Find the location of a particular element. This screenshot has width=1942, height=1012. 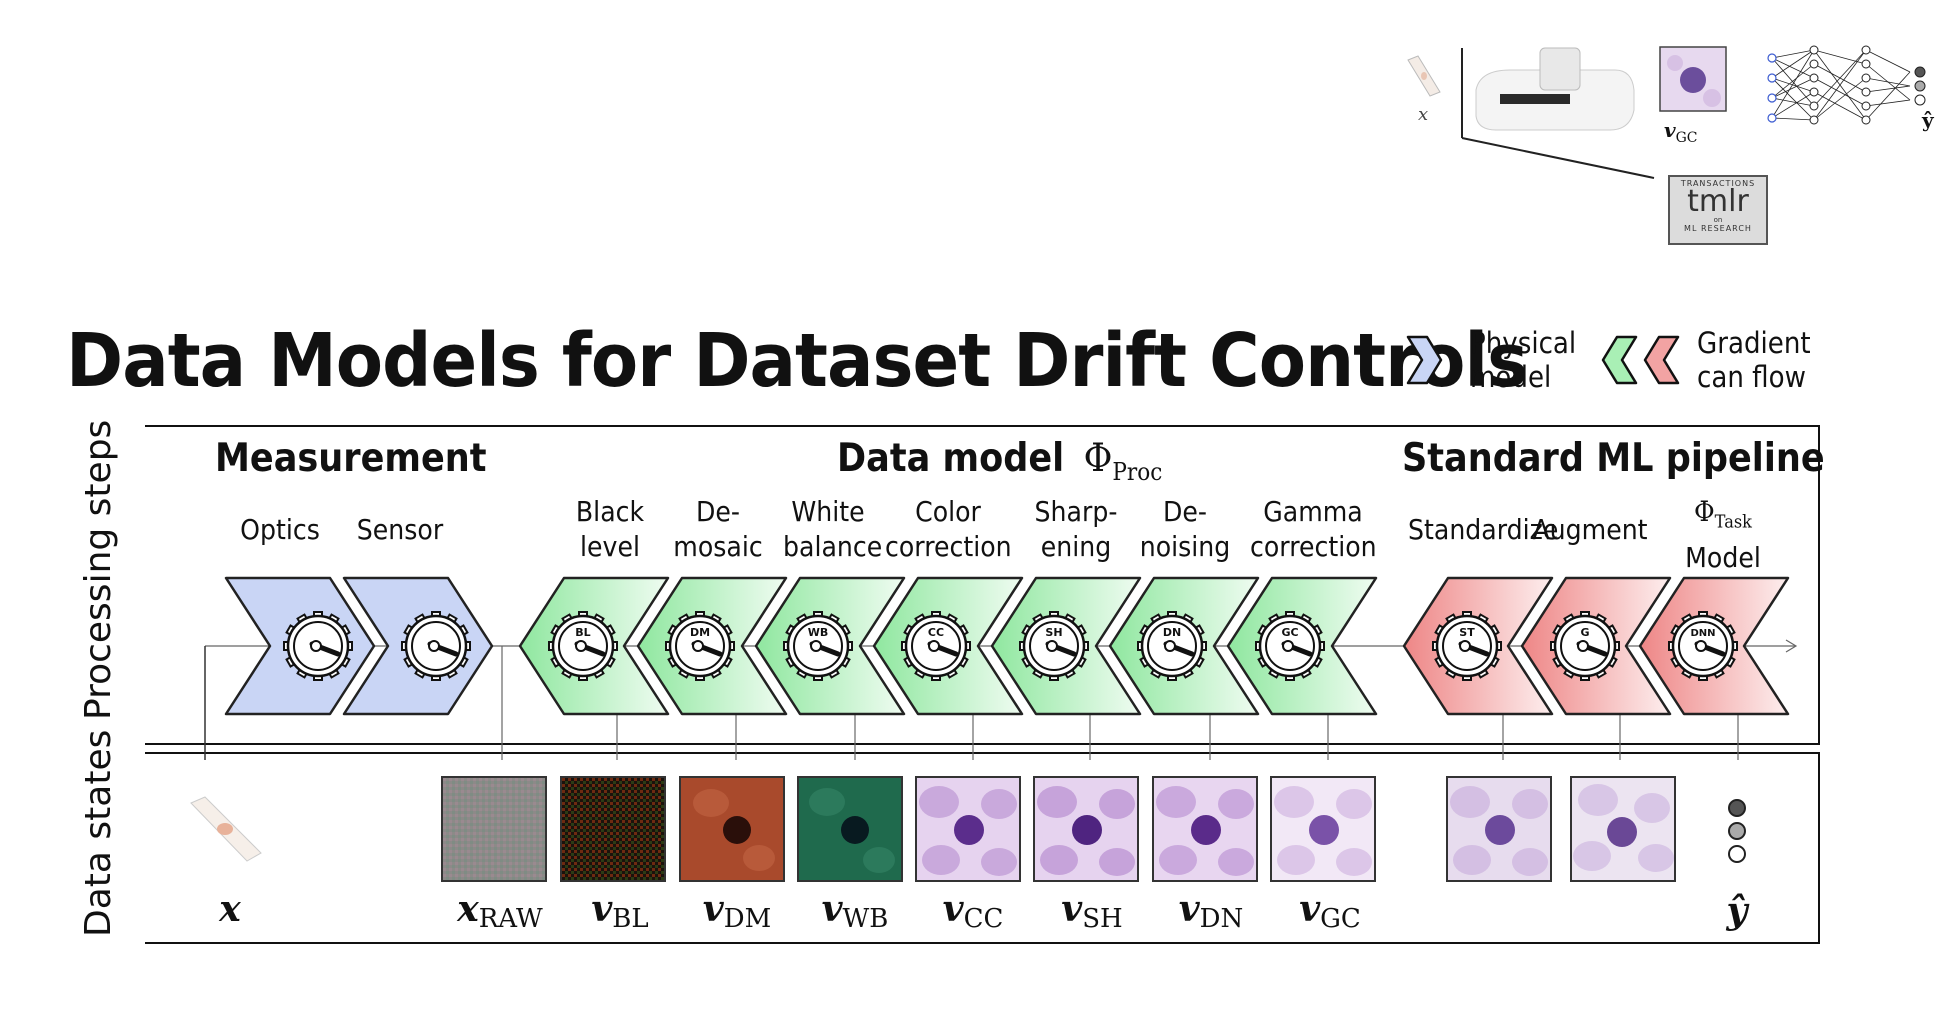

step-optics-label: Optics is located at coordinates (280, 529).